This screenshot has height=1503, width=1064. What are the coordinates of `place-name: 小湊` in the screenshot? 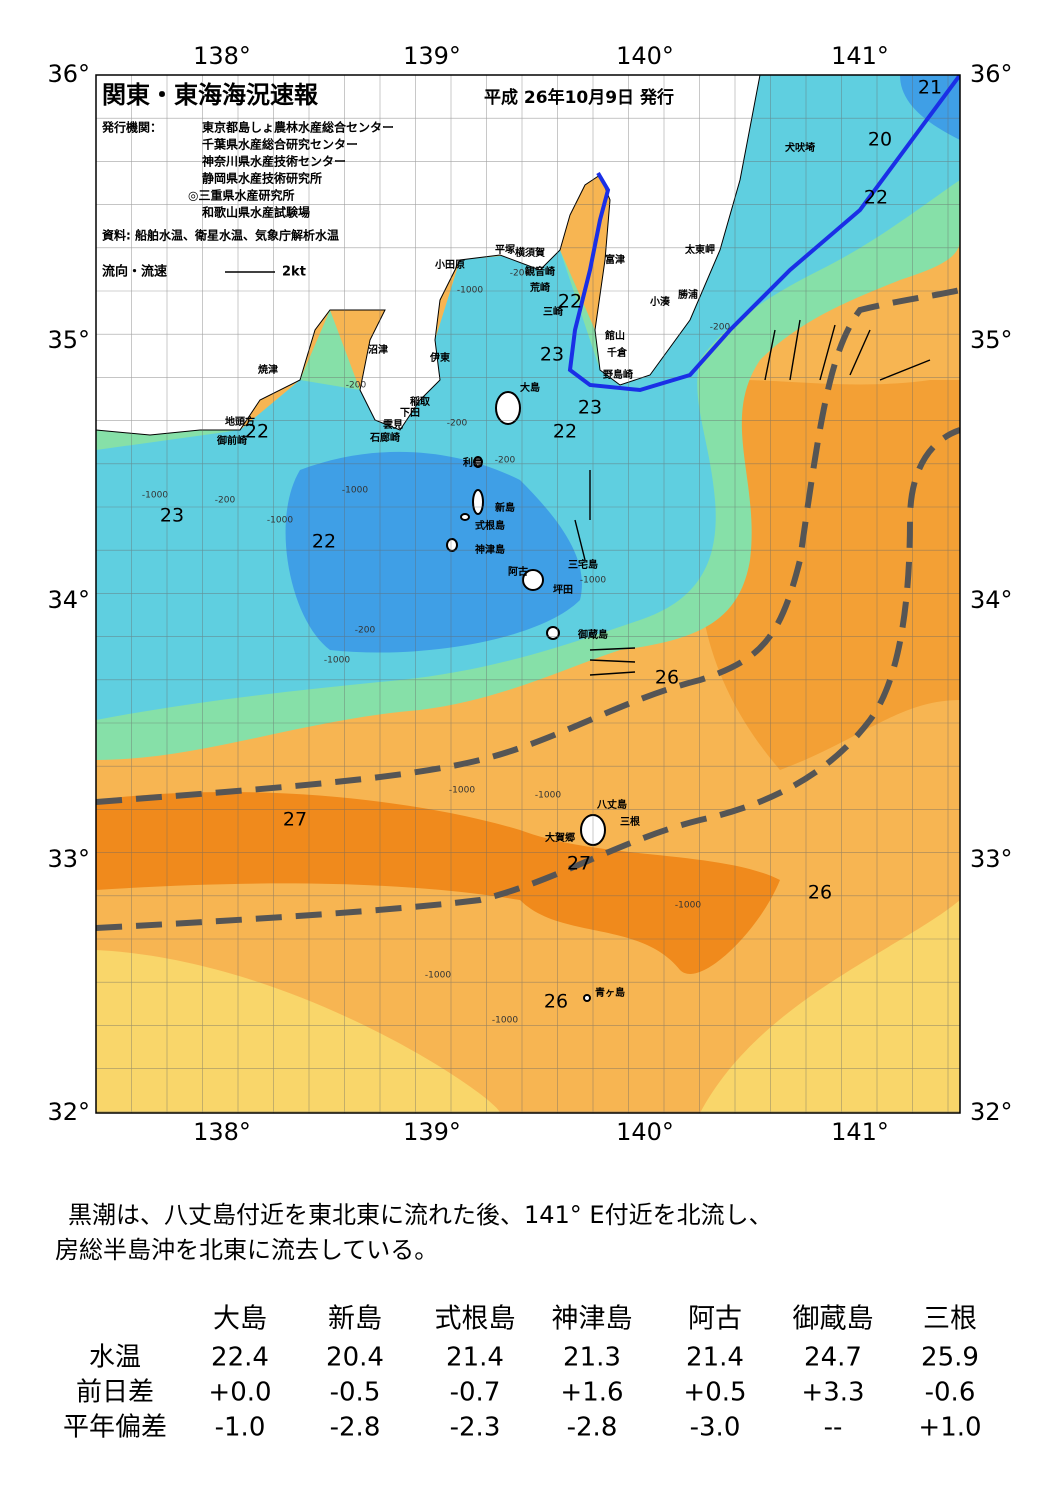 It's located at (660, 301).